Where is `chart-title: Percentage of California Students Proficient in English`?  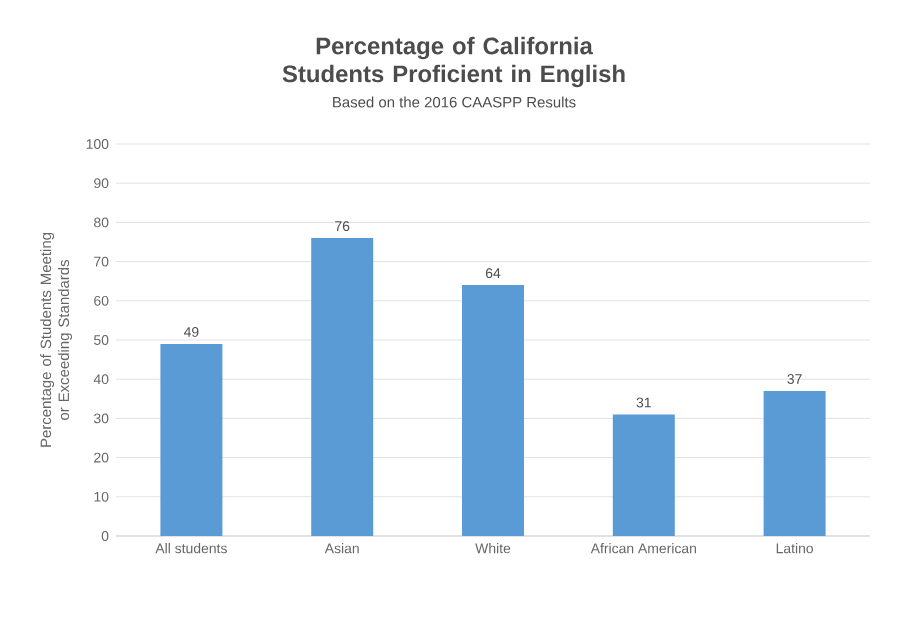
chart-title: Percentage of California Students Proficient in English is located at coordinates (453, 62).